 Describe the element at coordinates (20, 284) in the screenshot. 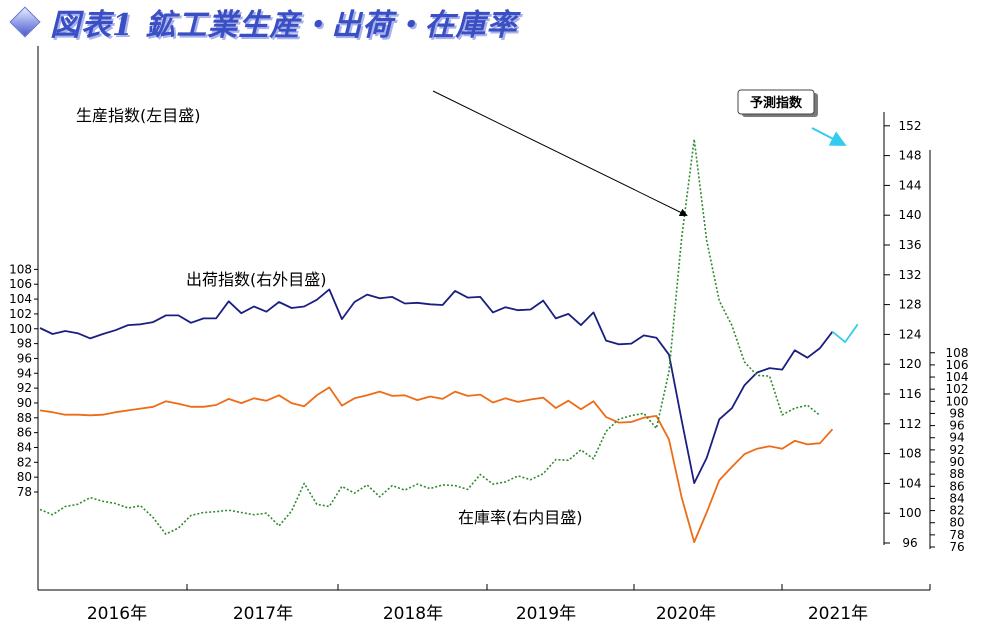

I see `left-axis-tick-label: 106` at that location.